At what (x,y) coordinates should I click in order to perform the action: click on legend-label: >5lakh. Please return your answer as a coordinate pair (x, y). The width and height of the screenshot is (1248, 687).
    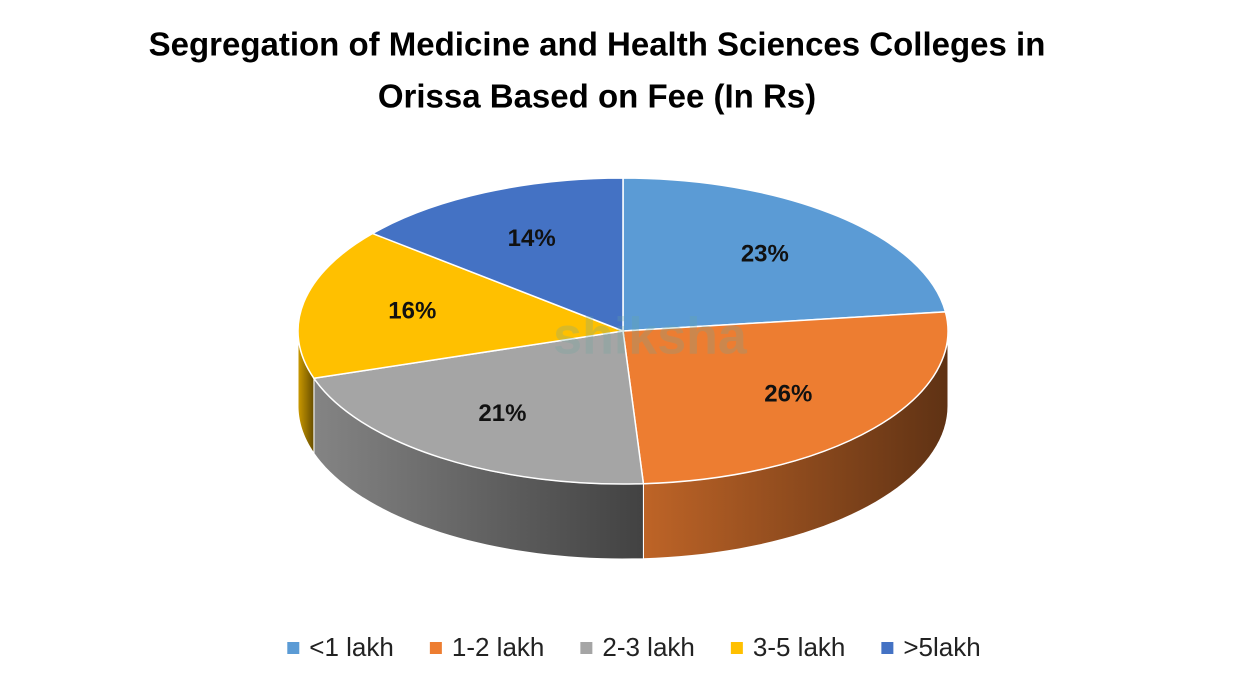
    Looking at the image, I should click on (941, 647).